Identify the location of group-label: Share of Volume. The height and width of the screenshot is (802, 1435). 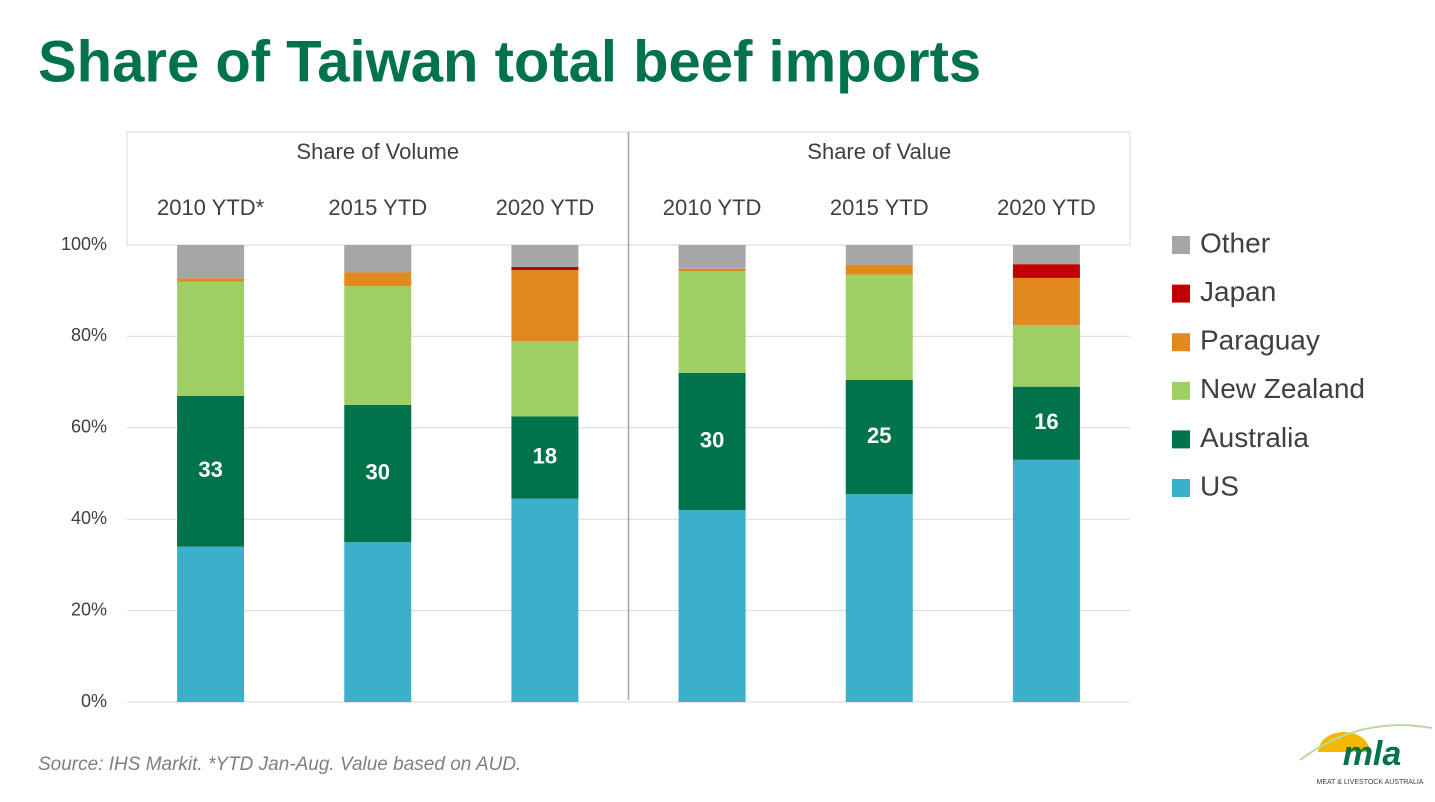
(377, 151).